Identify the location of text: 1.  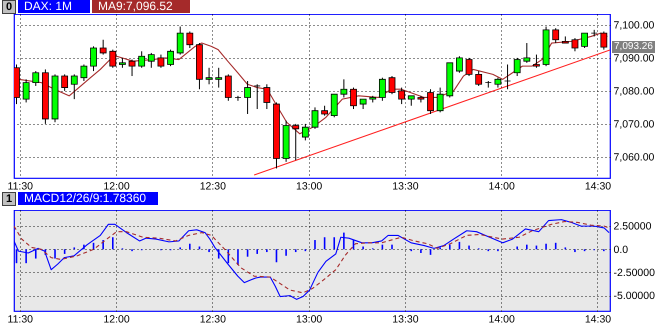
(9, 199).